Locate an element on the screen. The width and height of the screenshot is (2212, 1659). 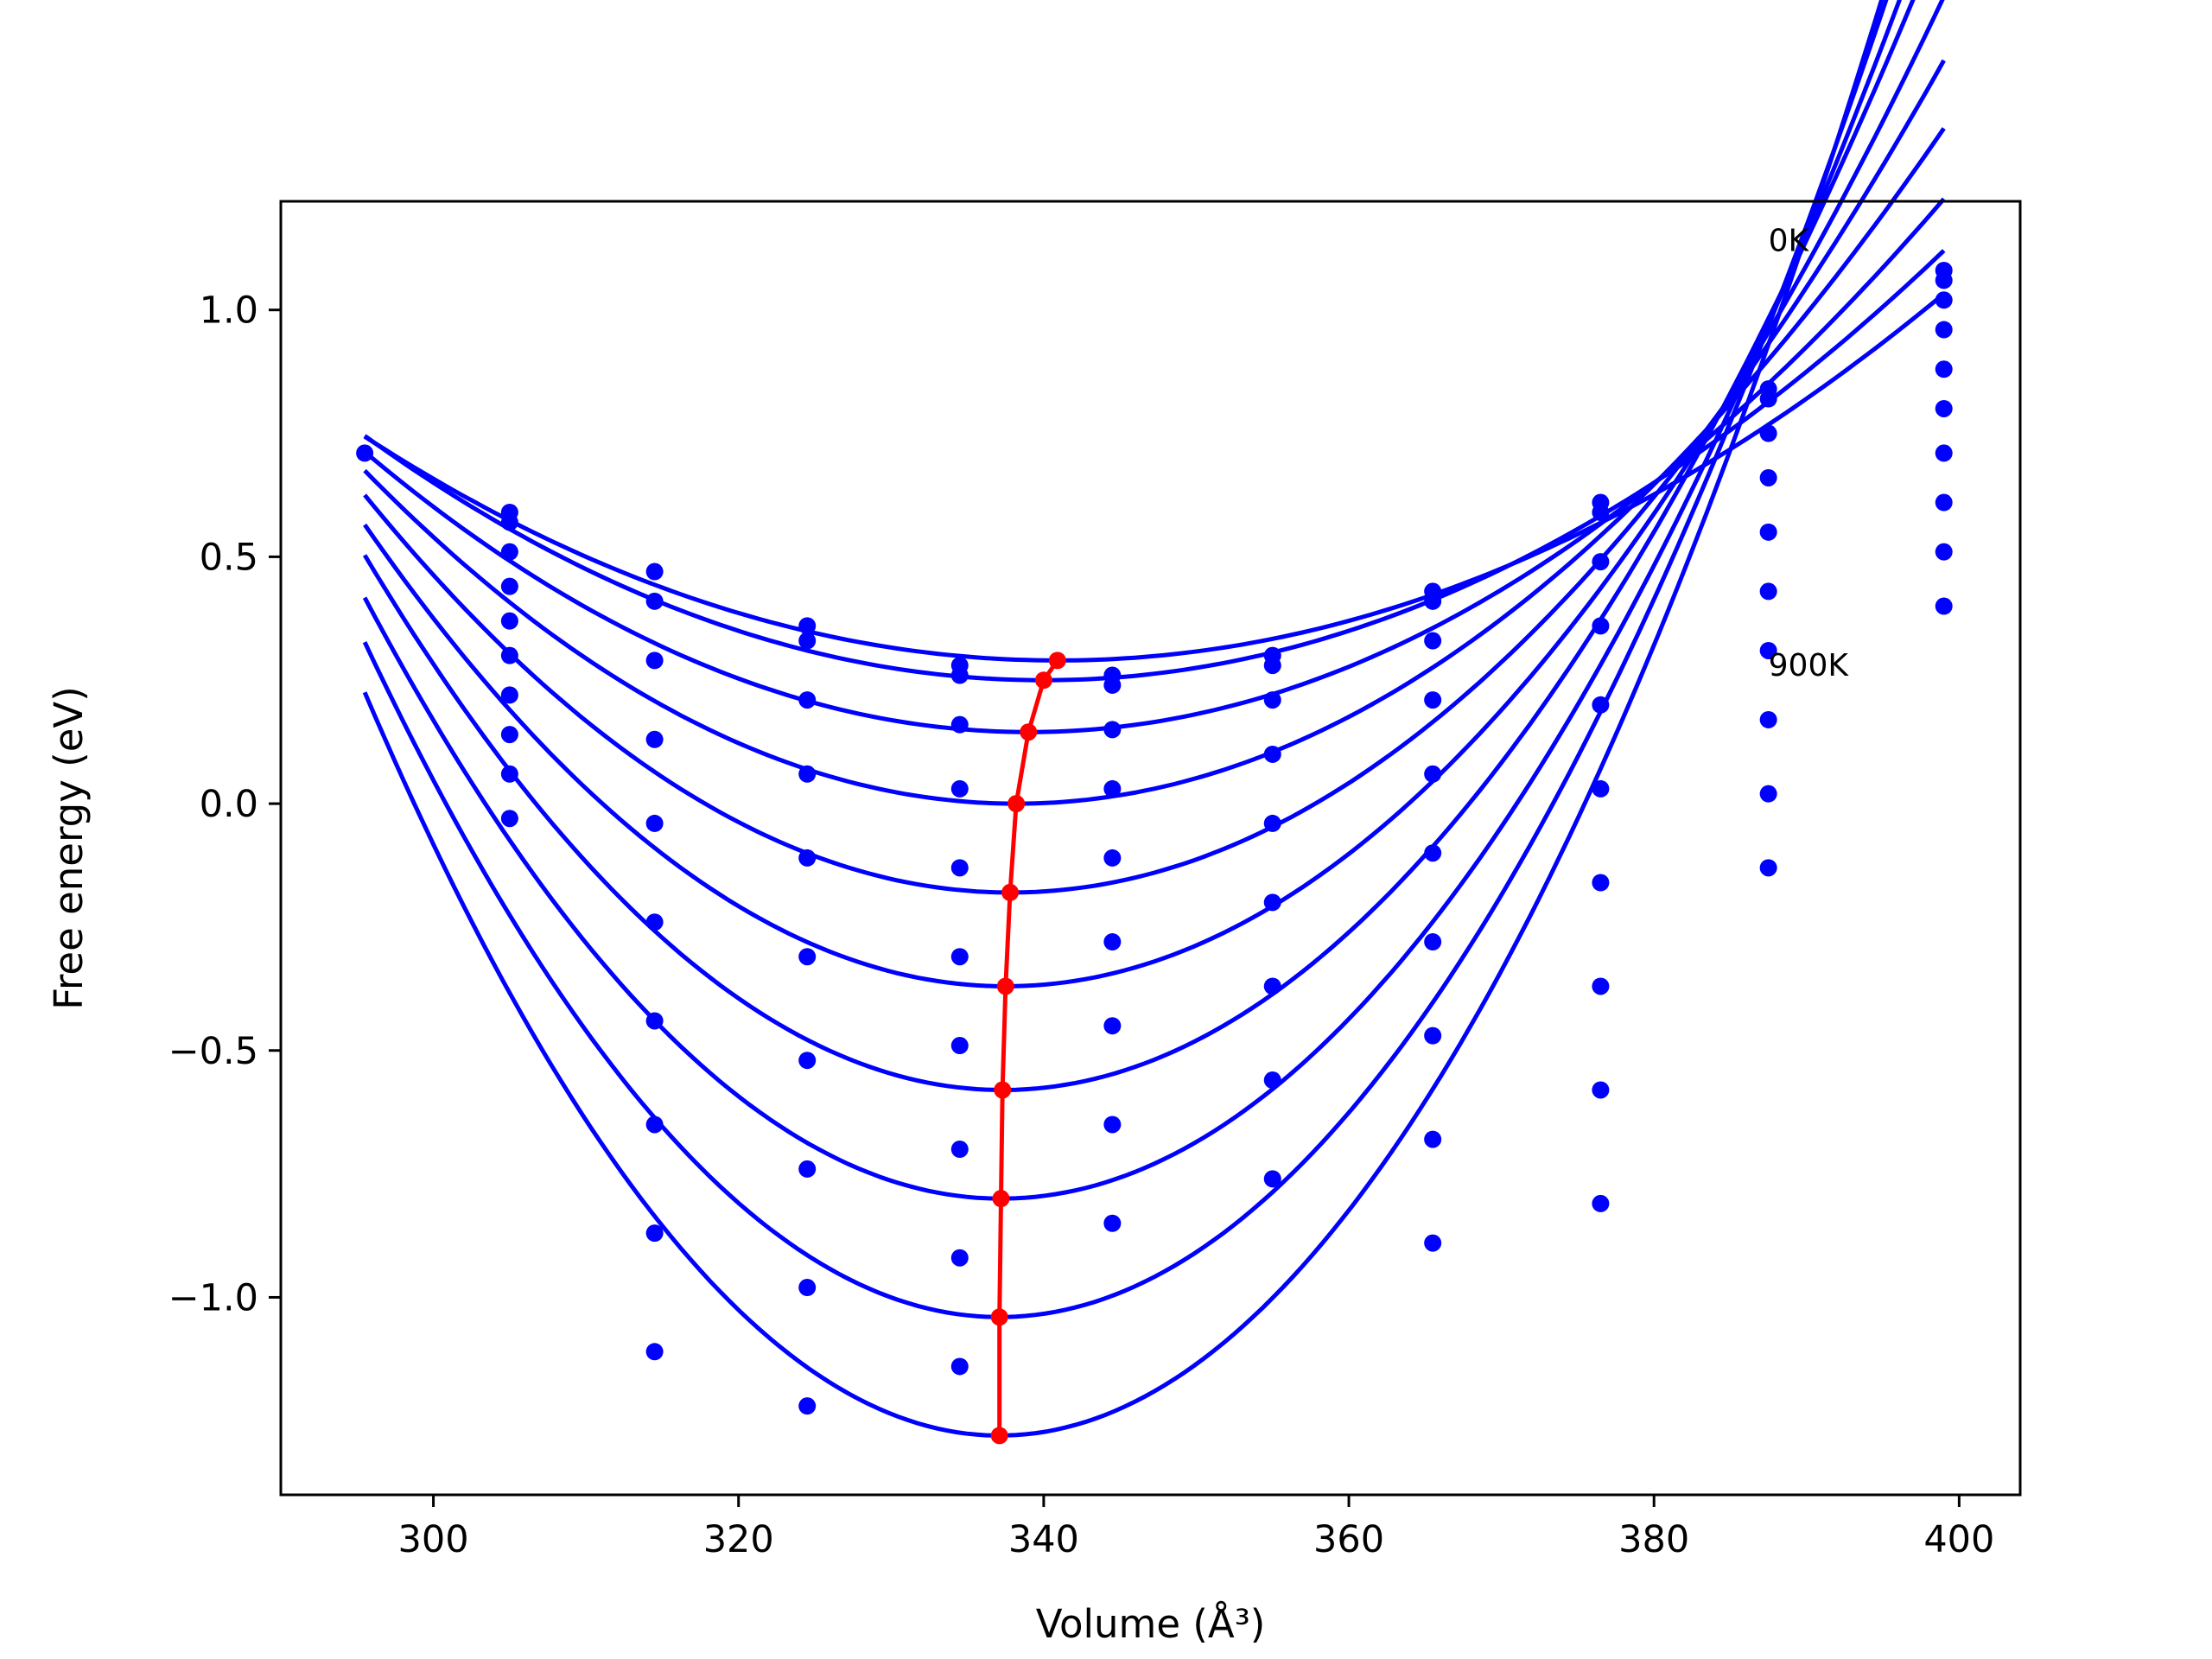
minimum-path-line is located at coordinates (1028, 1047).